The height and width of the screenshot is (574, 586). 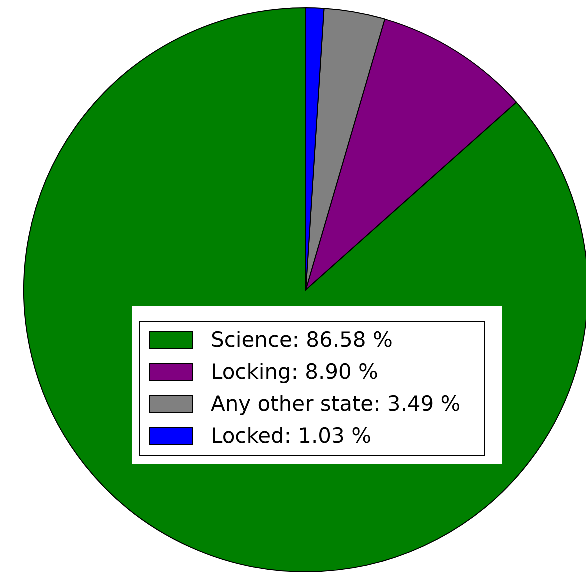 What do you see at coordinates (336, 404) in the screenshot?
I see `legend-label: Any other state: 3.49 %` at bounding box center [336, 404].